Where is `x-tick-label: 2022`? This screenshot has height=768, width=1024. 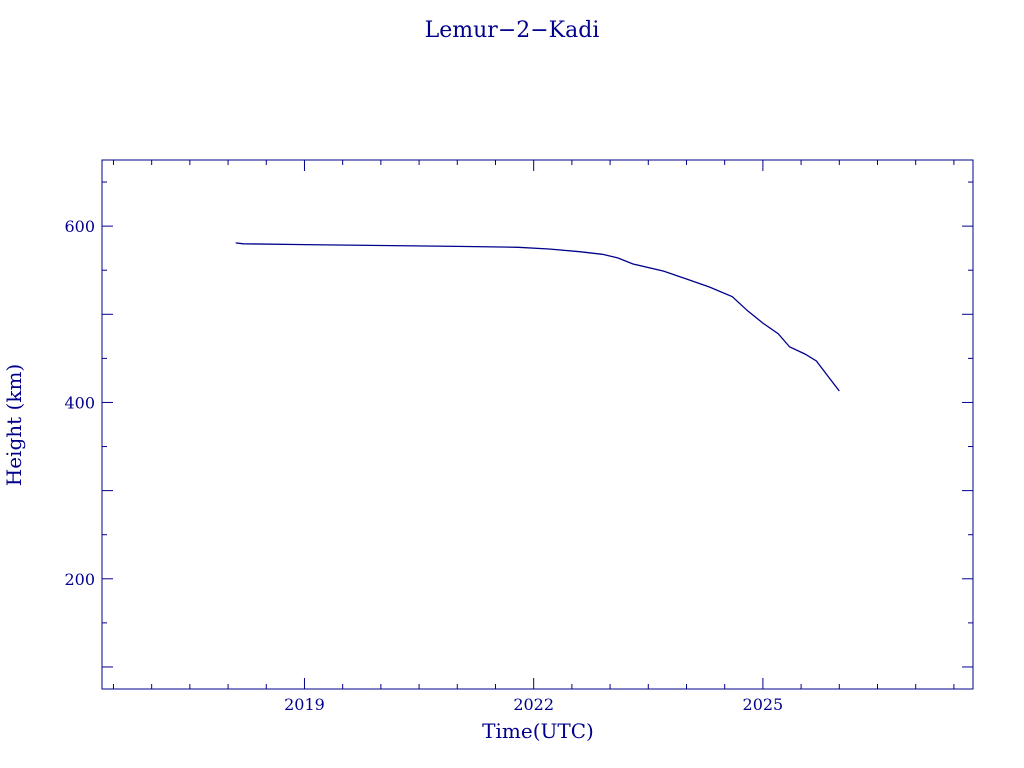 x-tick-label: 2022 is located at coordinates (533, 704).